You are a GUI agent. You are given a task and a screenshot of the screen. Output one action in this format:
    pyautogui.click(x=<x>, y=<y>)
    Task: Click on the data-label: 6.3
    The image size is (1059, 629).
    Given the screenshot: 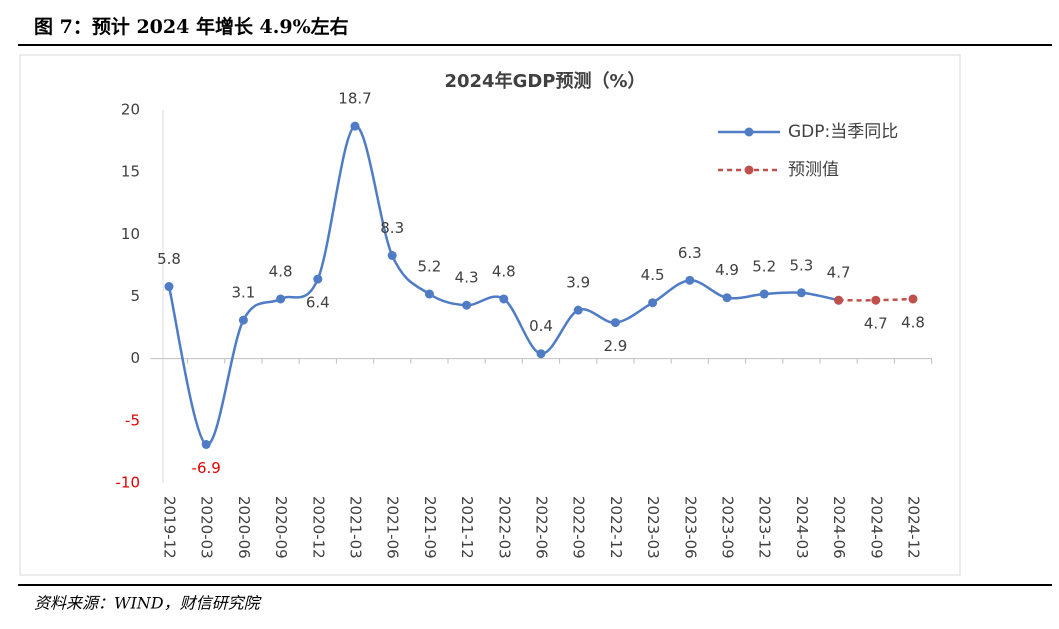 What is the action you would take?
    pyautogui.click(x=690, y=253)
    